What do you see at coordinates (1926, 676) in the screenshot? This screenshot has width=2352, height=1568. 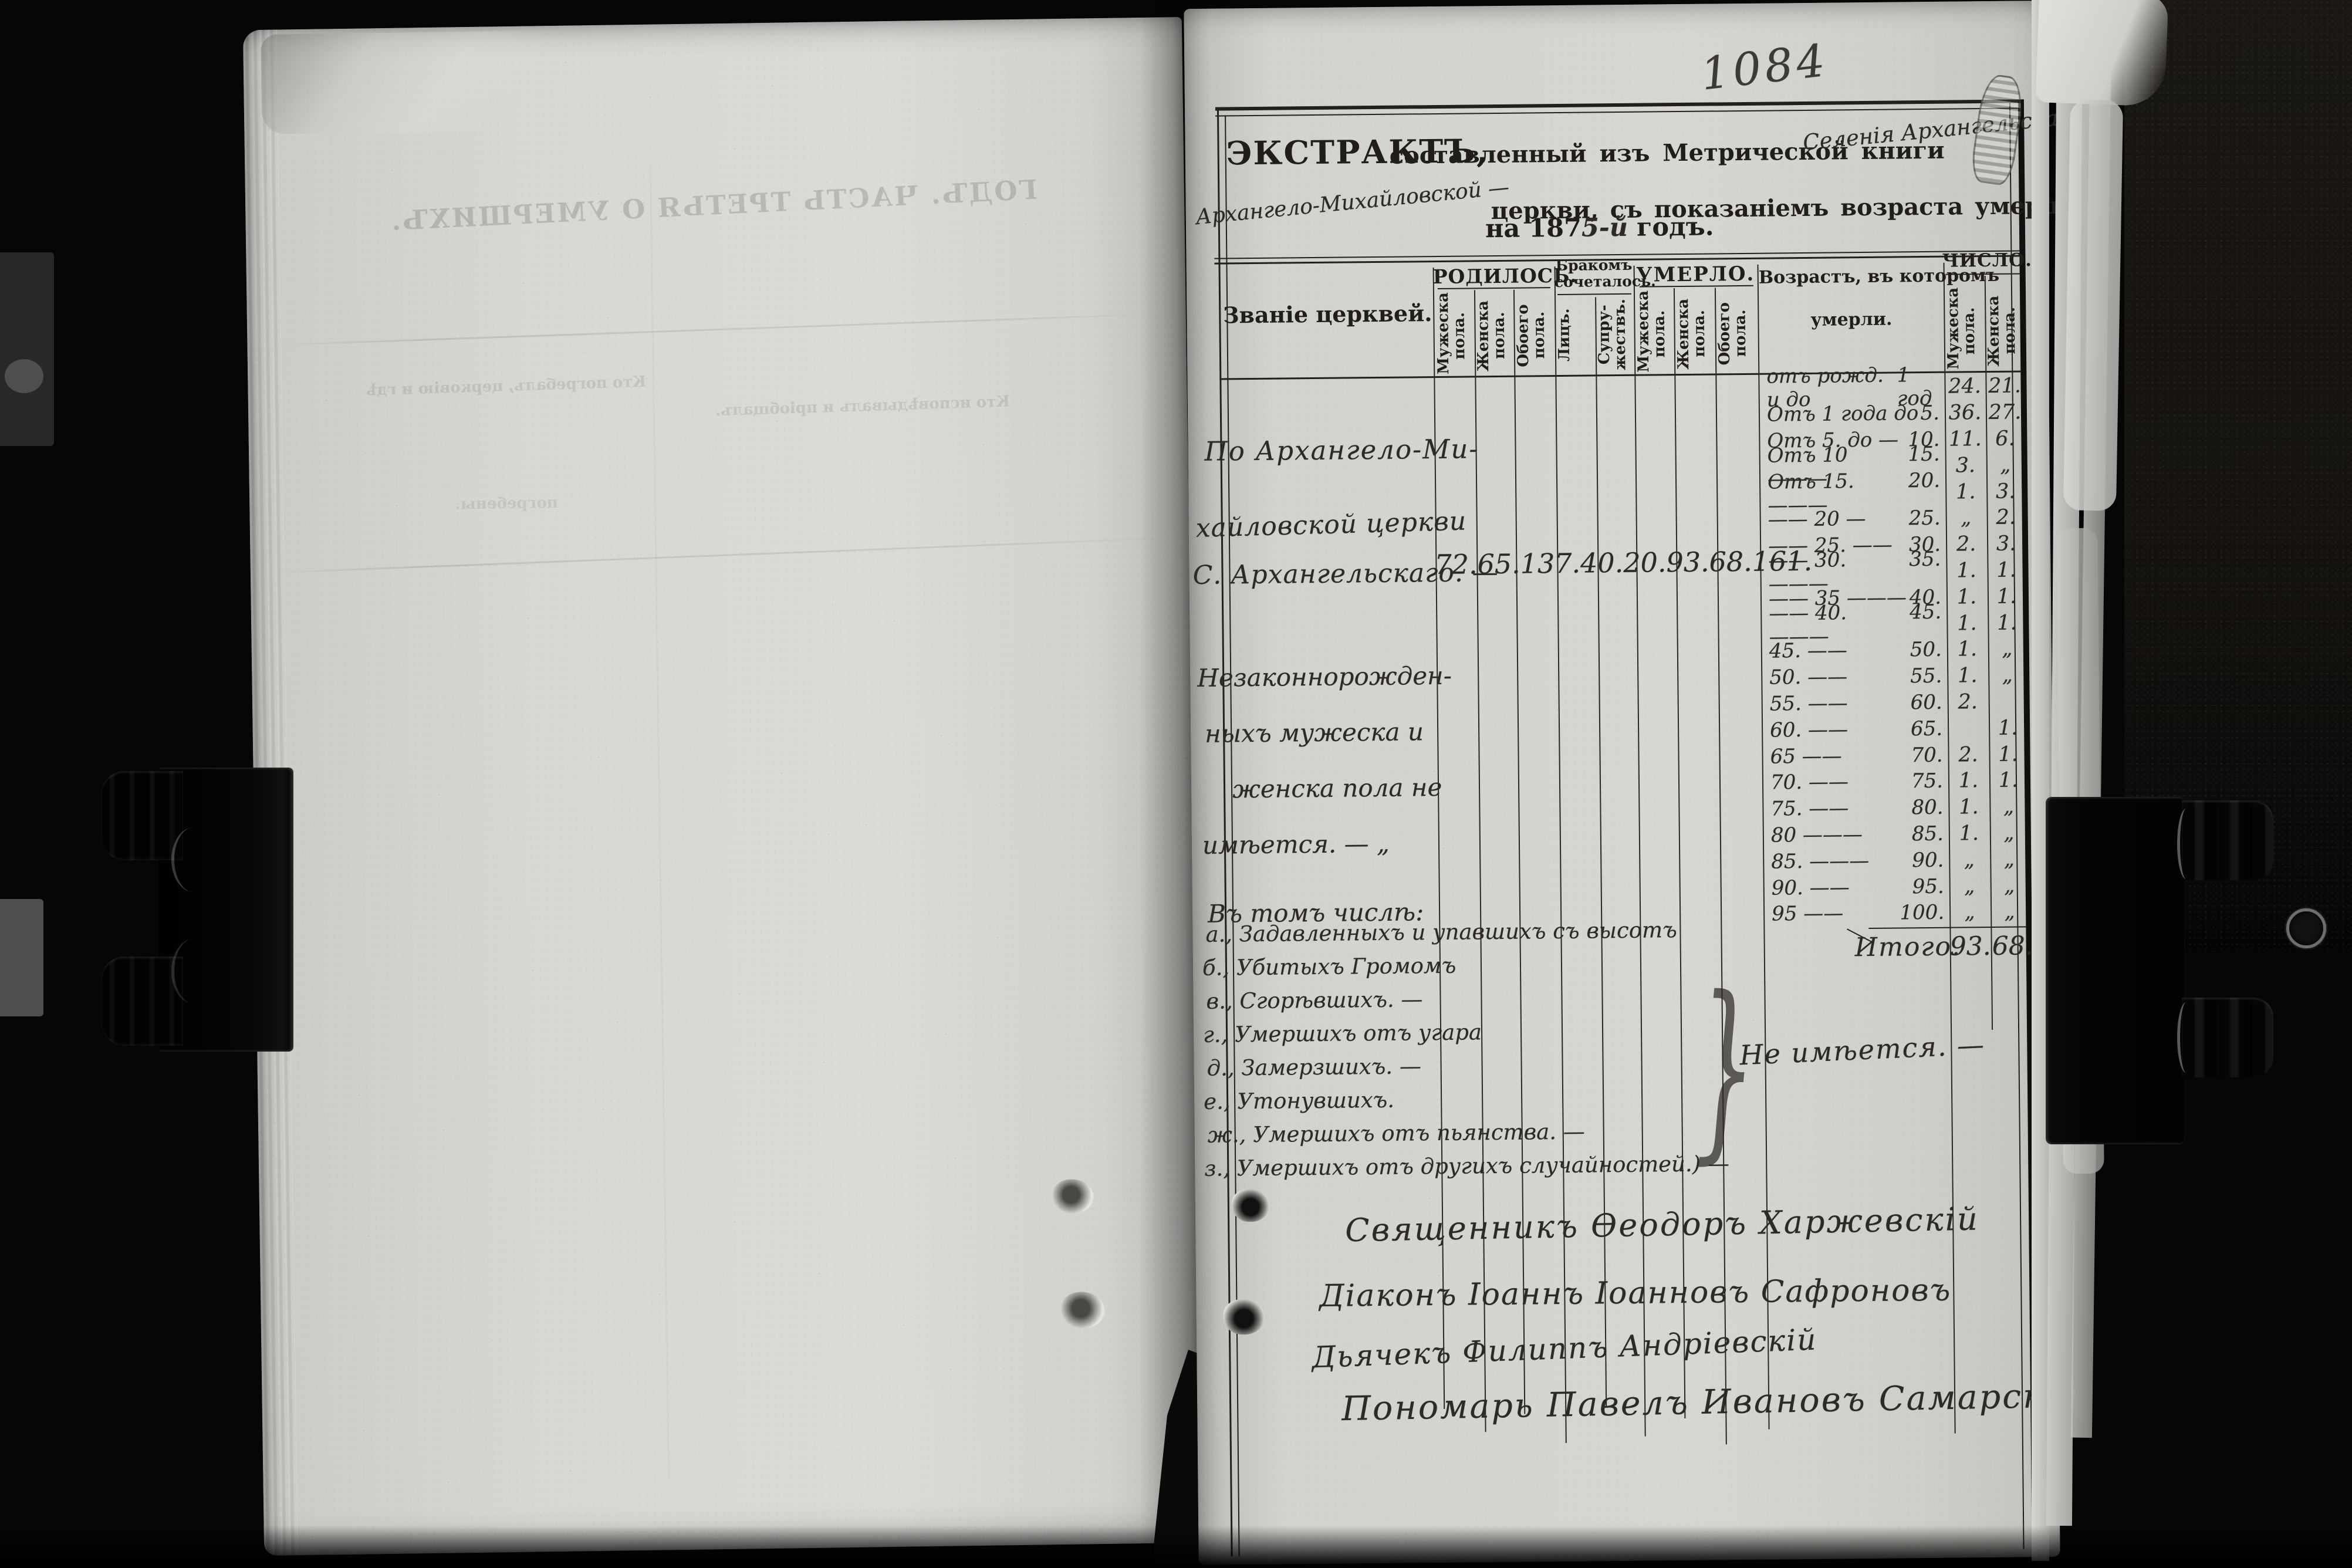 I see `age-to: 55.` at bounding box center [1926, 676].